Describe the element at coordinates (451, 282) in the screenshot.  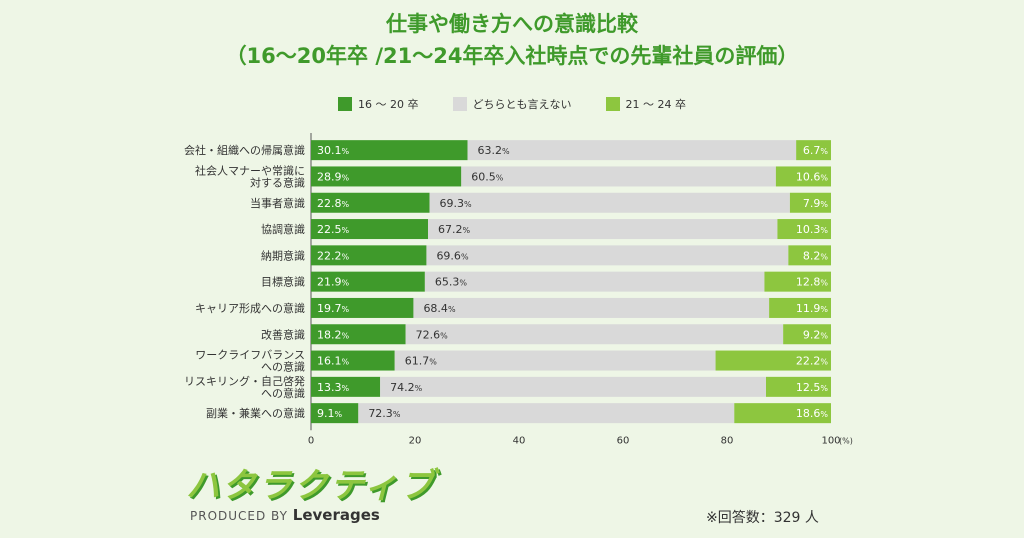
I see `data-label: 65.3%` at that location.